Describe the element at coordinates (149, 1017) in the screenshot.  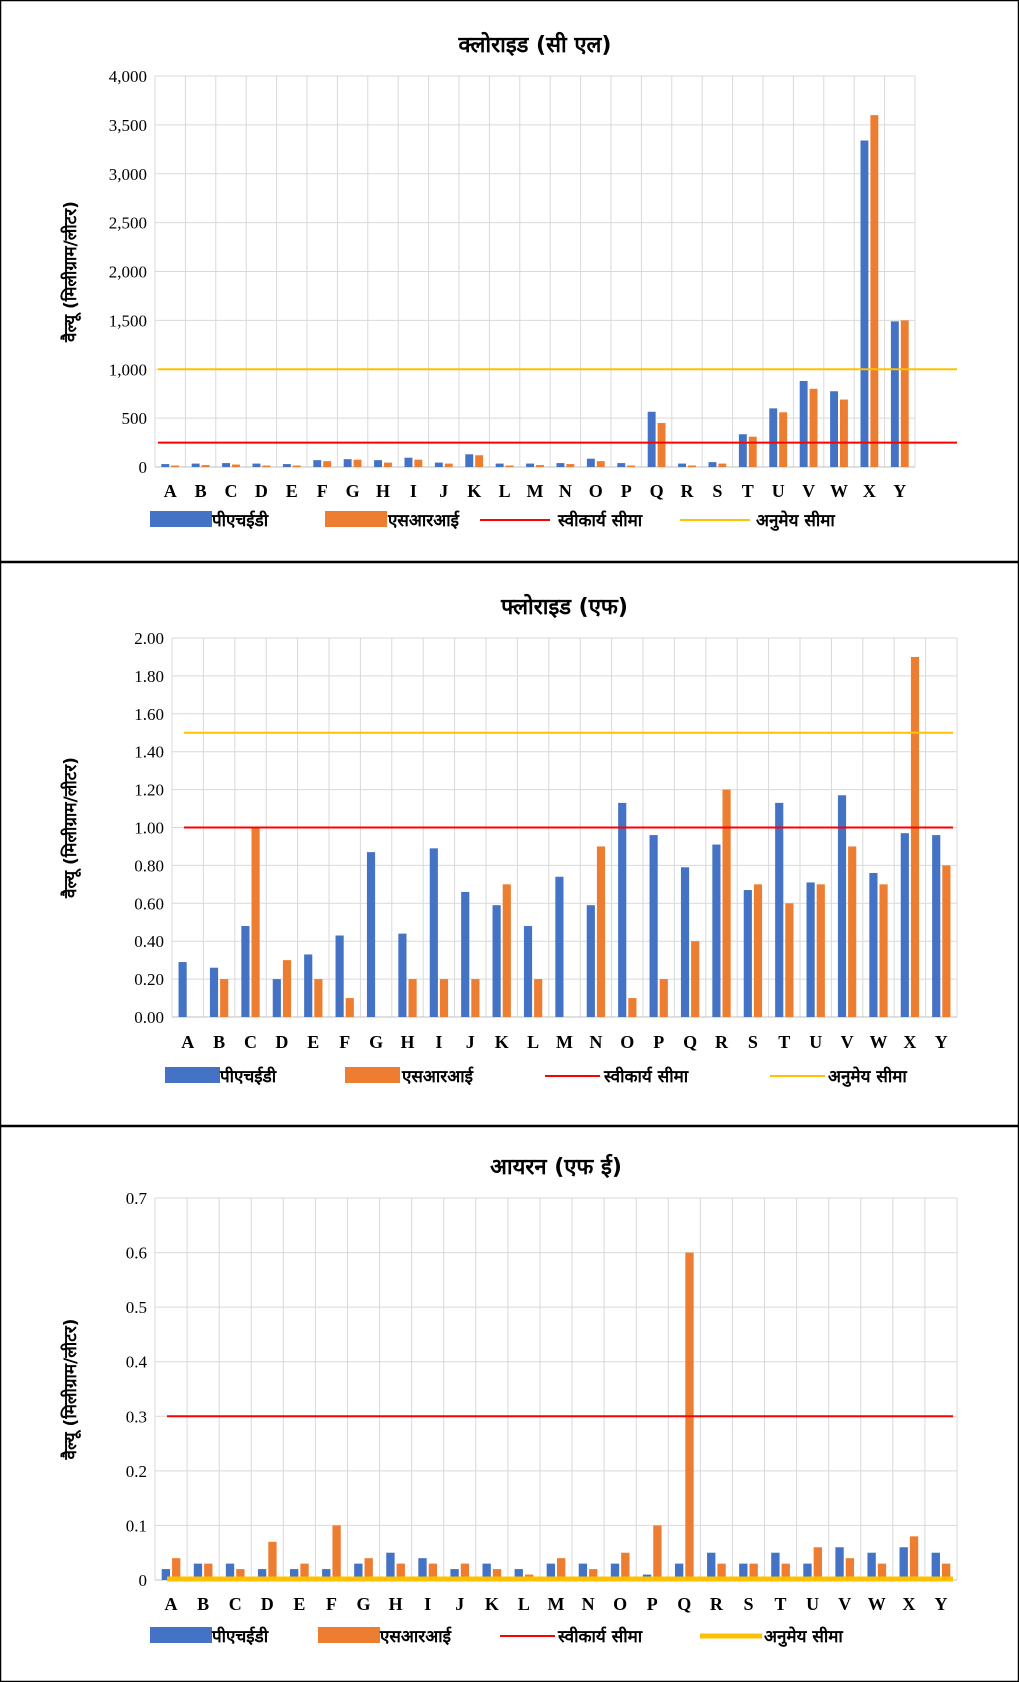
I see `y-tick-label: 0.00` at that location.